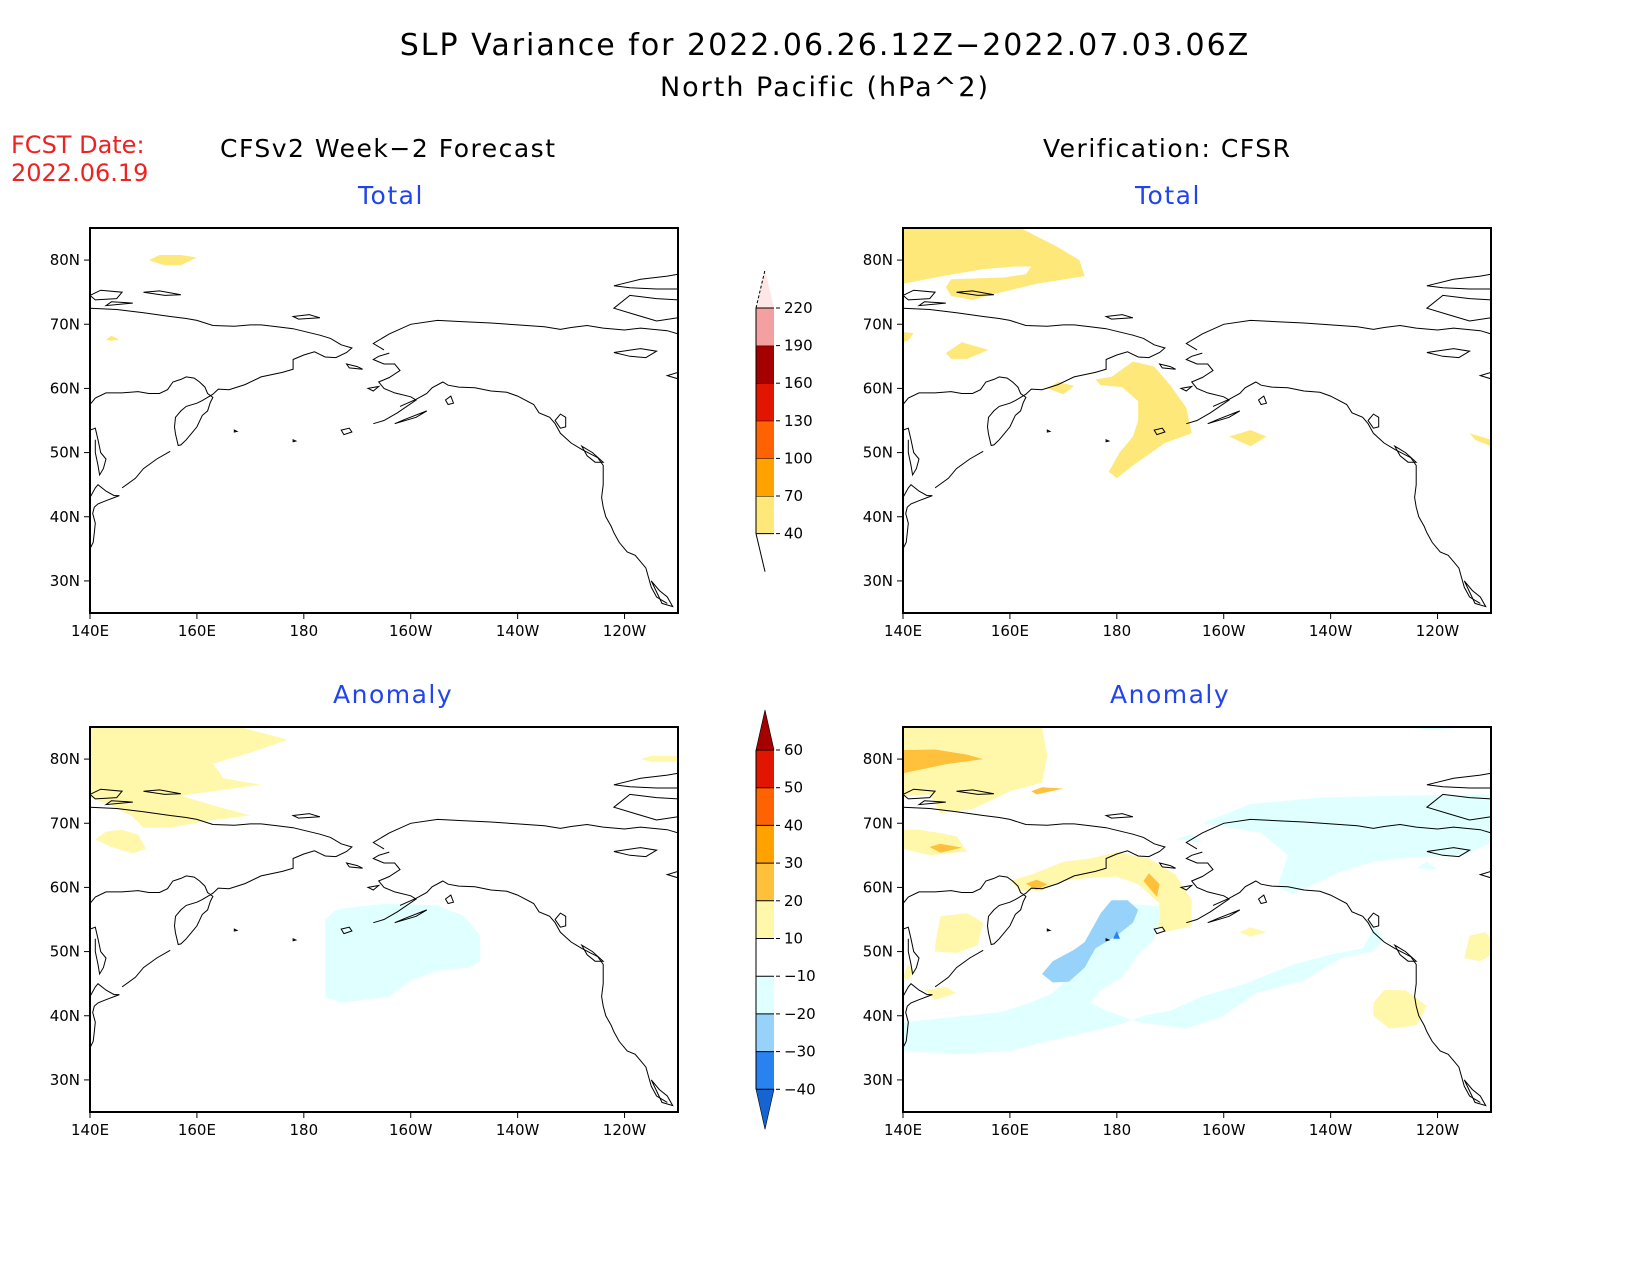 The image size is (1650, 1275). I want to click on anomaly-neg10-neg20, so click(1189, 838).